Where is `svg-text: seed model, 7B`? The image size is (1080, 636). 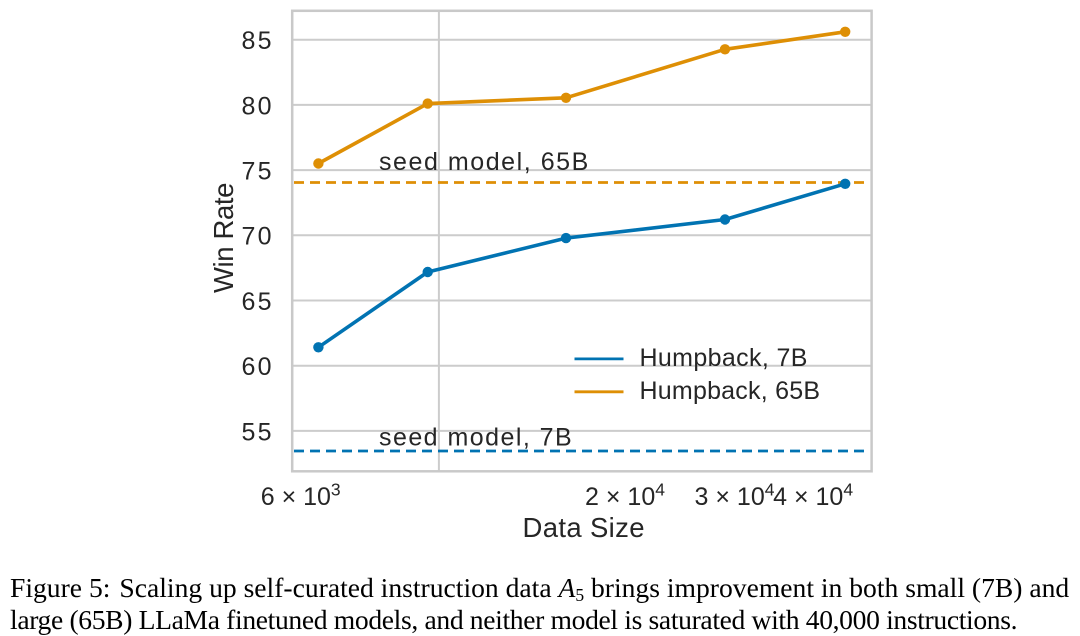
svg-text: seed model, 7B is located at coordinates (475, 437).